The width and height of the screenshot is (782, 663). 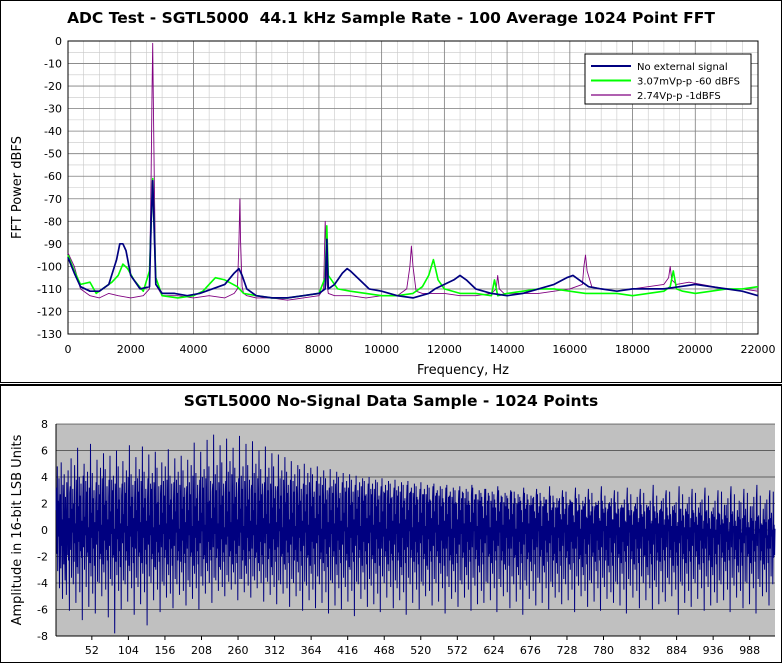 What do you see at coordinates (131, 349) in the screenshot?
I see `fft-x-tick-label: 2000` at bounding box center [131, 349].